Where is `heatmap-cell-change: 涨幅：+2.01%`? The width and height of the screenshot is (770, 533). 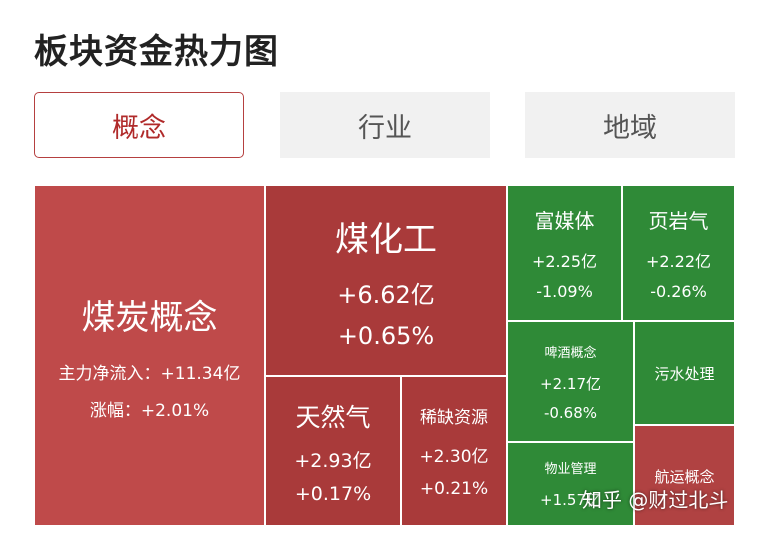 heatmap-cell-change: 涨幅：+2.01% is located at coordinates (149, 411).